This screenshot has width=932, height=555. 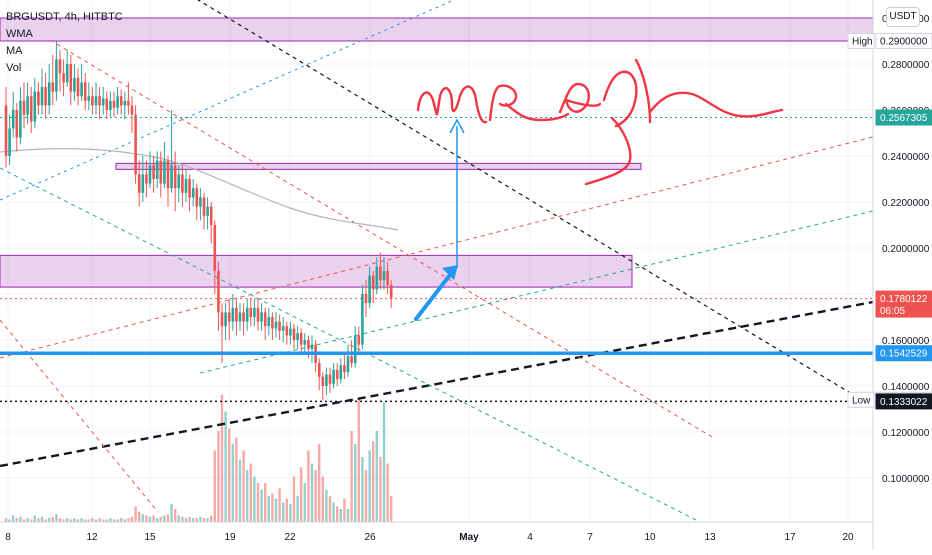 What do you see at coordinates (14, 68) in the screenshot?
I see `vol-indicator-label: Vol` at bounding box center [14, 68].